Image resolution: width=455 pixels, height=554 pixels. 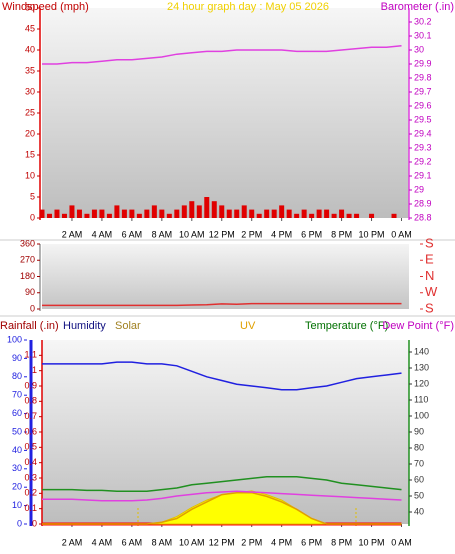 What do you see at coordinates (84, 326) in the screenshot?
I see `legend-entry: Humidity` at bounding box center [84, 326].